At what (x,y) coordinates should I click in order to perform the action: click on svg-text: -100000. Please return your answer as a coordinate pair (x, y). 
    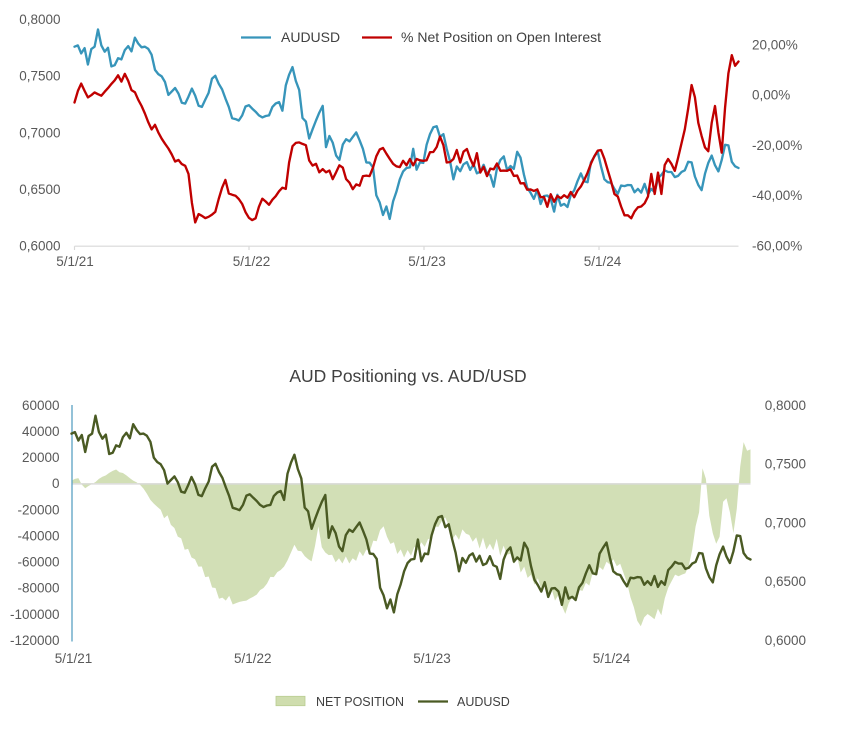
    Looking at the image, I should click on (35, 614).